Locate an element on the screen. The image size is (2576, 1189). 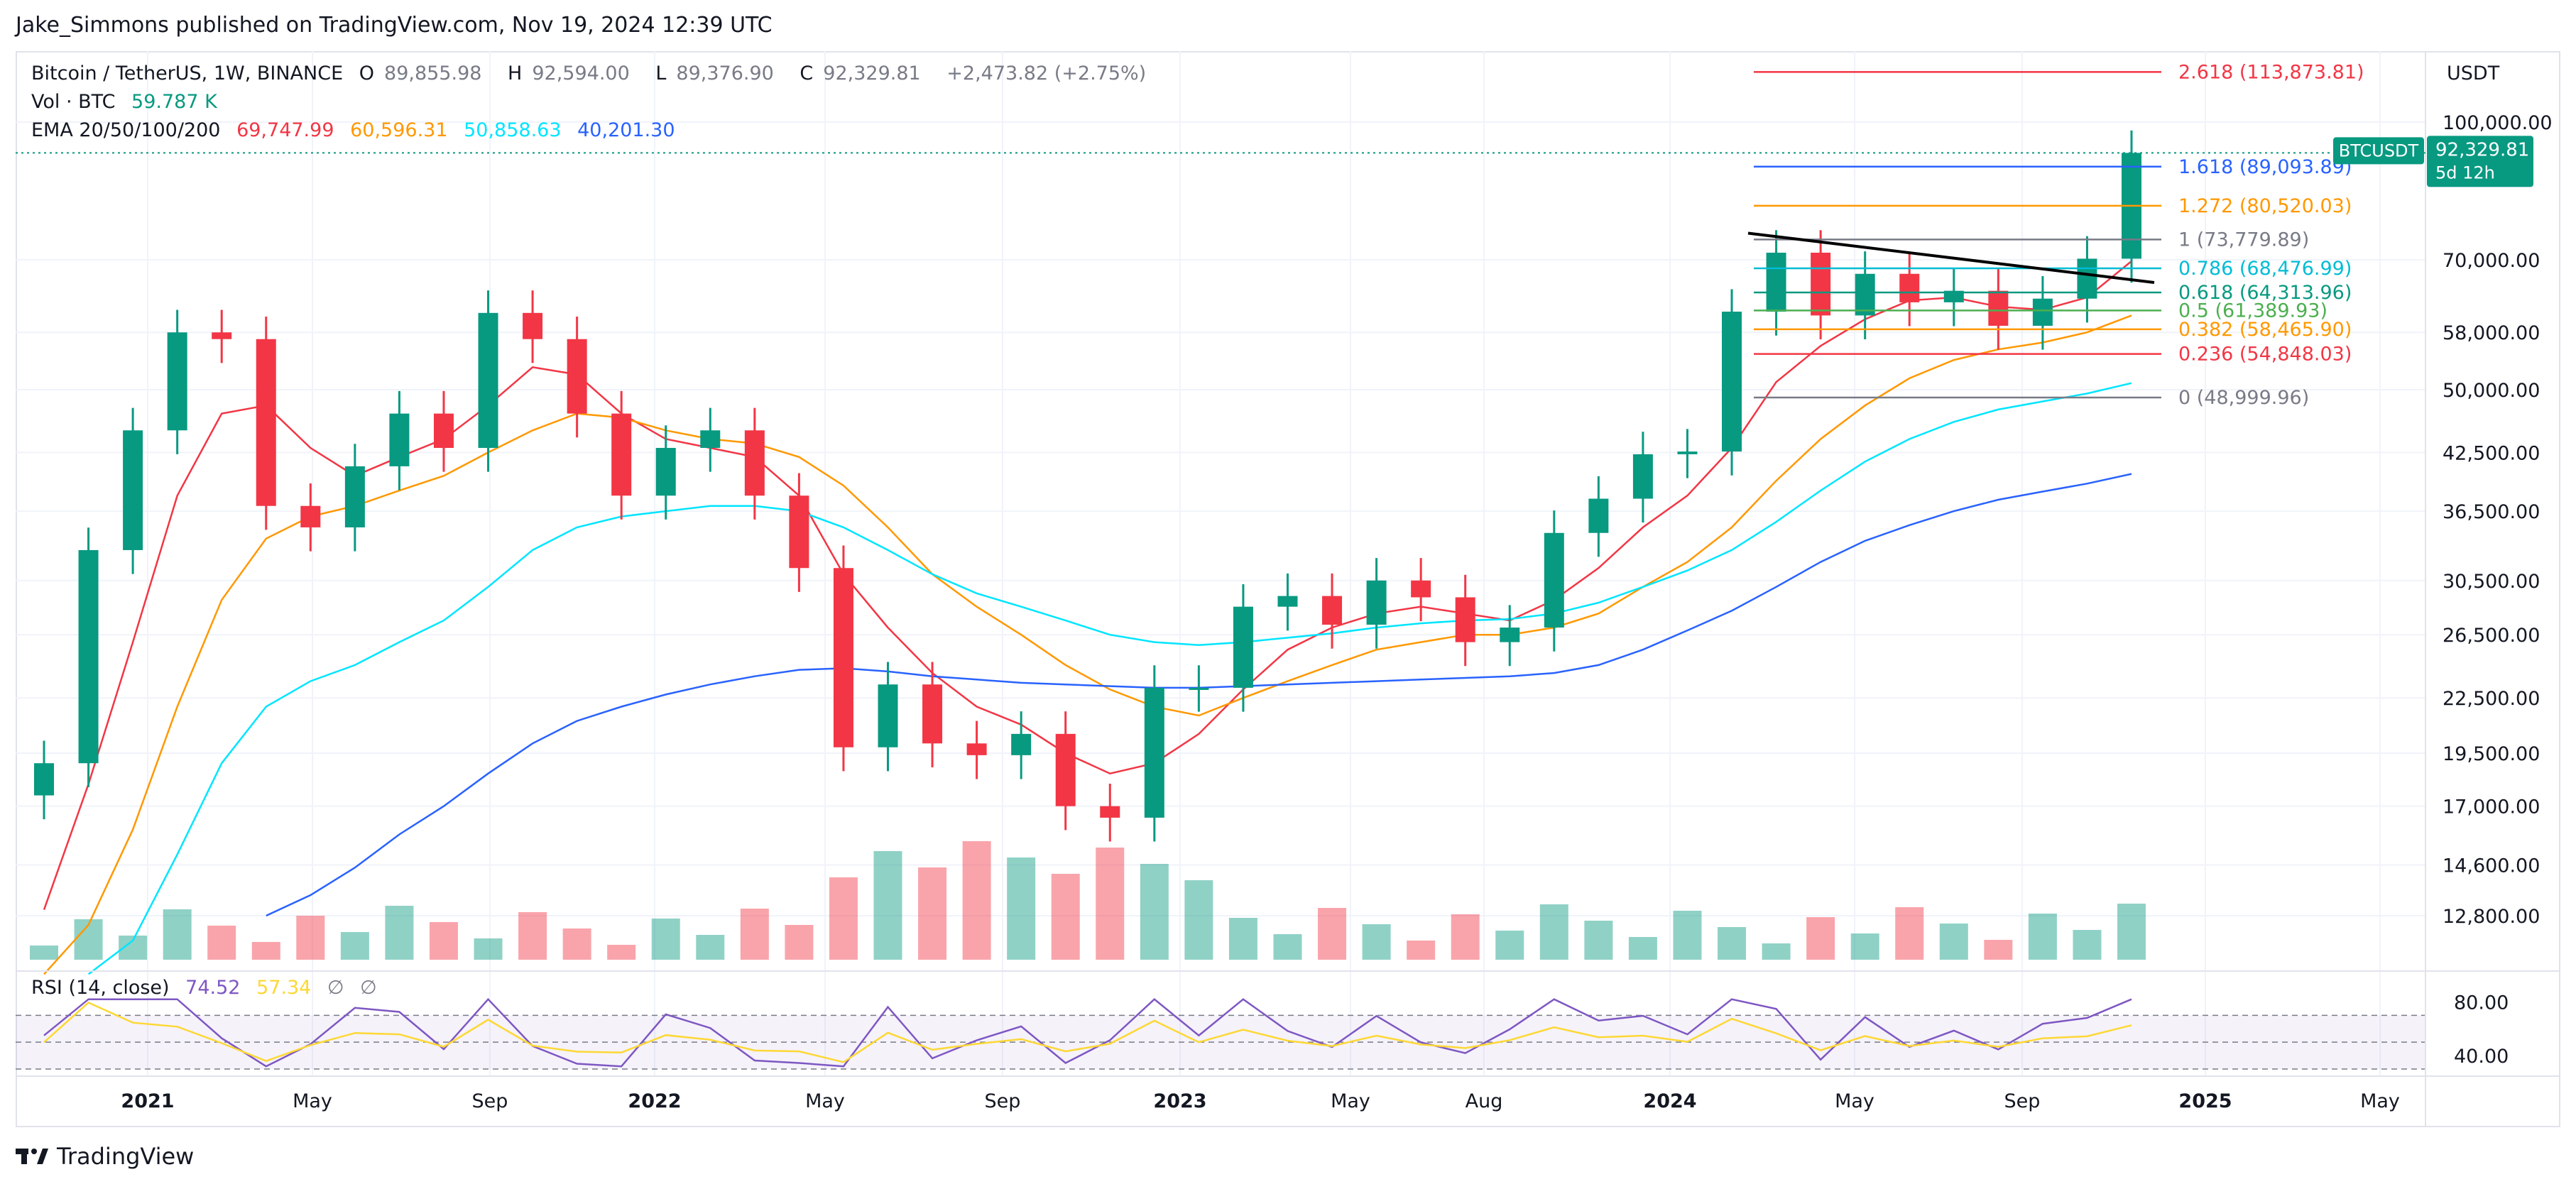
last-price-value: 92,329.81 is located at coordinates (2482, 149).